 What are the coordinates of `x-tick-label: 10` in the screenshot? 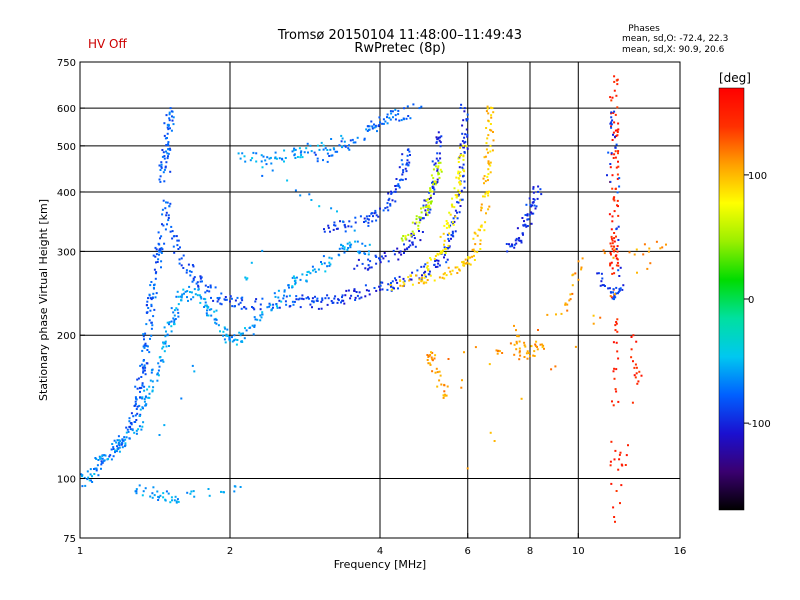 It's located at (578, 551).